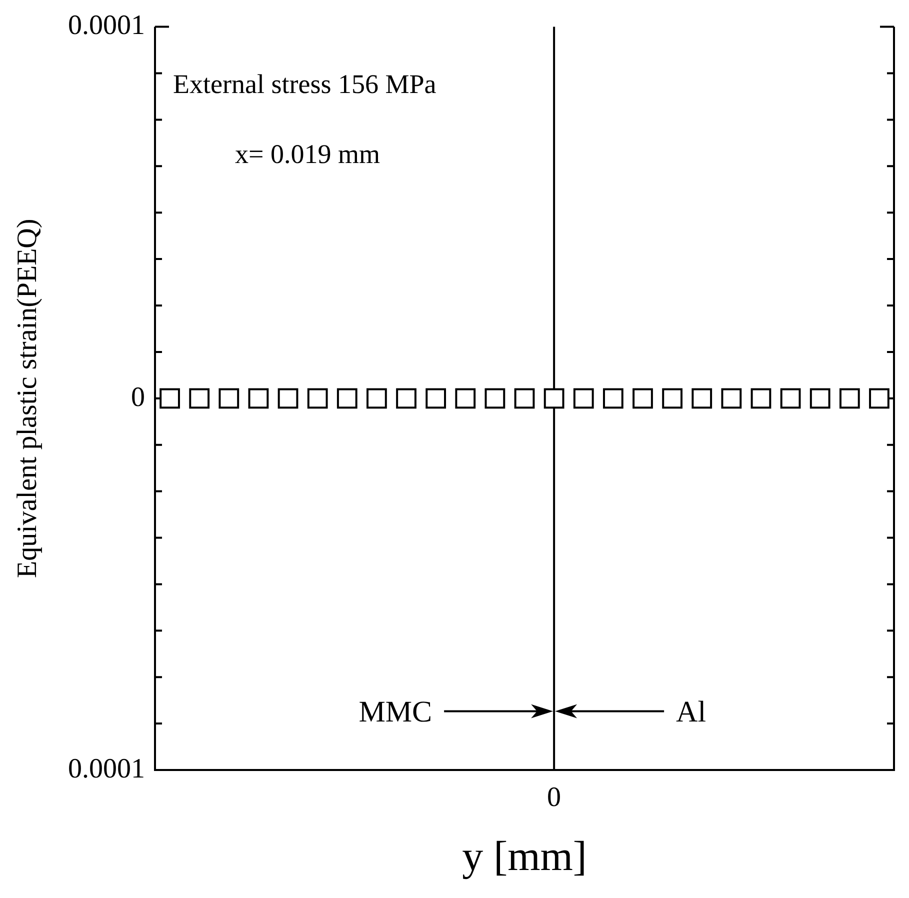  What do you see at coordinates (524, 857) in the screenshot?
I see `x-axis-title: y [mm]` at bounding box center [524, 857].